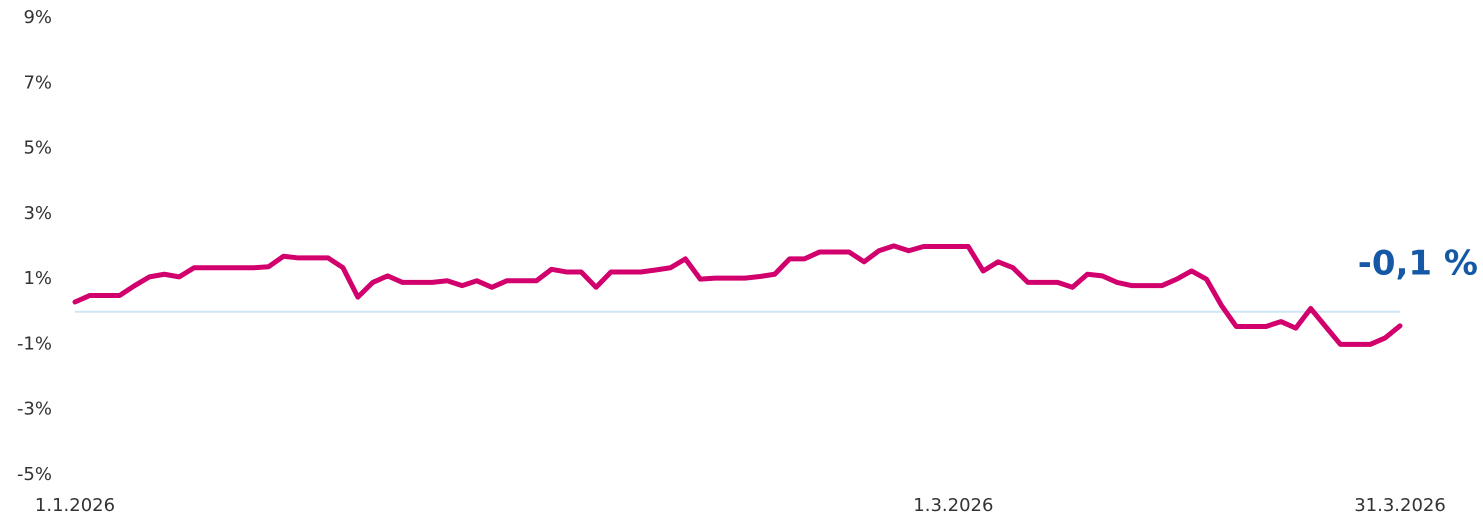 This screenshot has width=1483, height=518. What do you see at coordinates (1418, 264) in the screenshot?
I see `last-value-annotation: -0,1 %` at bounding box center [1418, 264].